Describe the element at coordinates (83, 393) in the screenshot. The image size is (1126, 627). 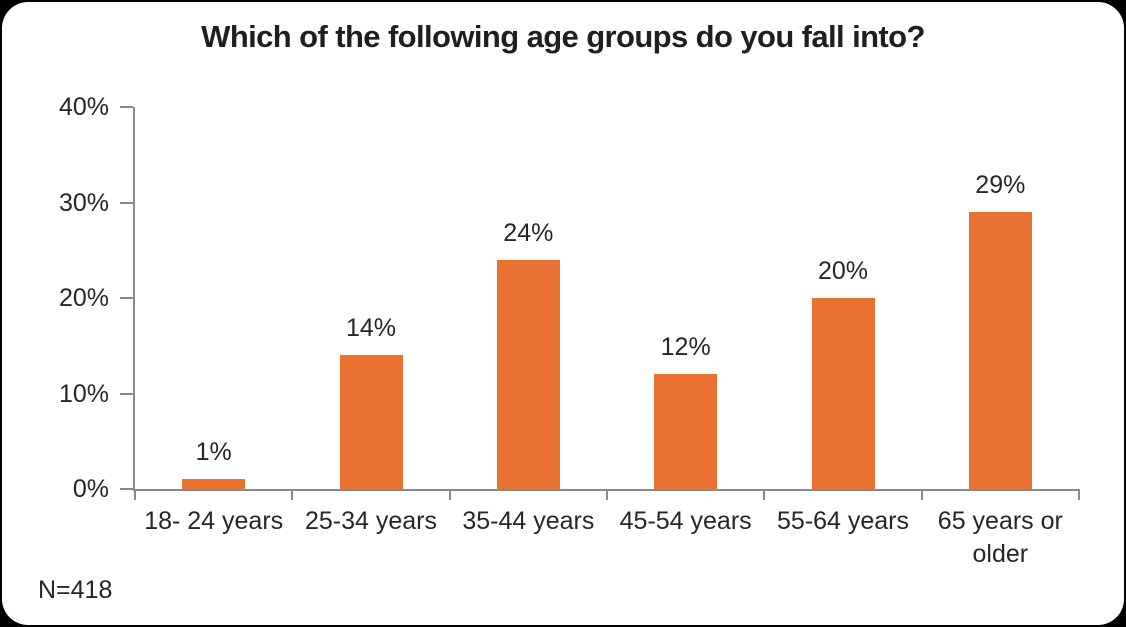
I see `y-axis-label: 10%` at that location.